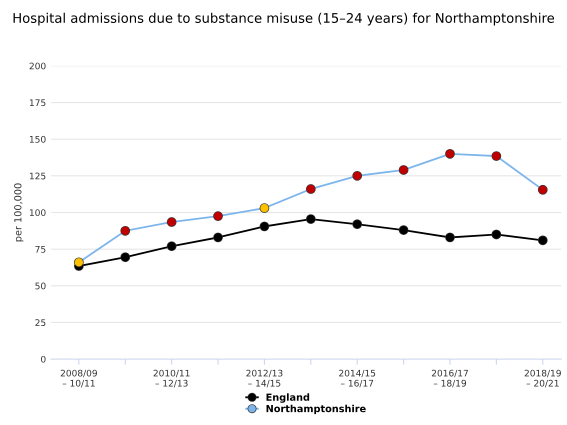 The width and height of the screenshot is (567, 425). Describe the element at coordinates (264, 379) in the screenshot. I see `x-tick-label: 2012/13 – 14/15` at that location.